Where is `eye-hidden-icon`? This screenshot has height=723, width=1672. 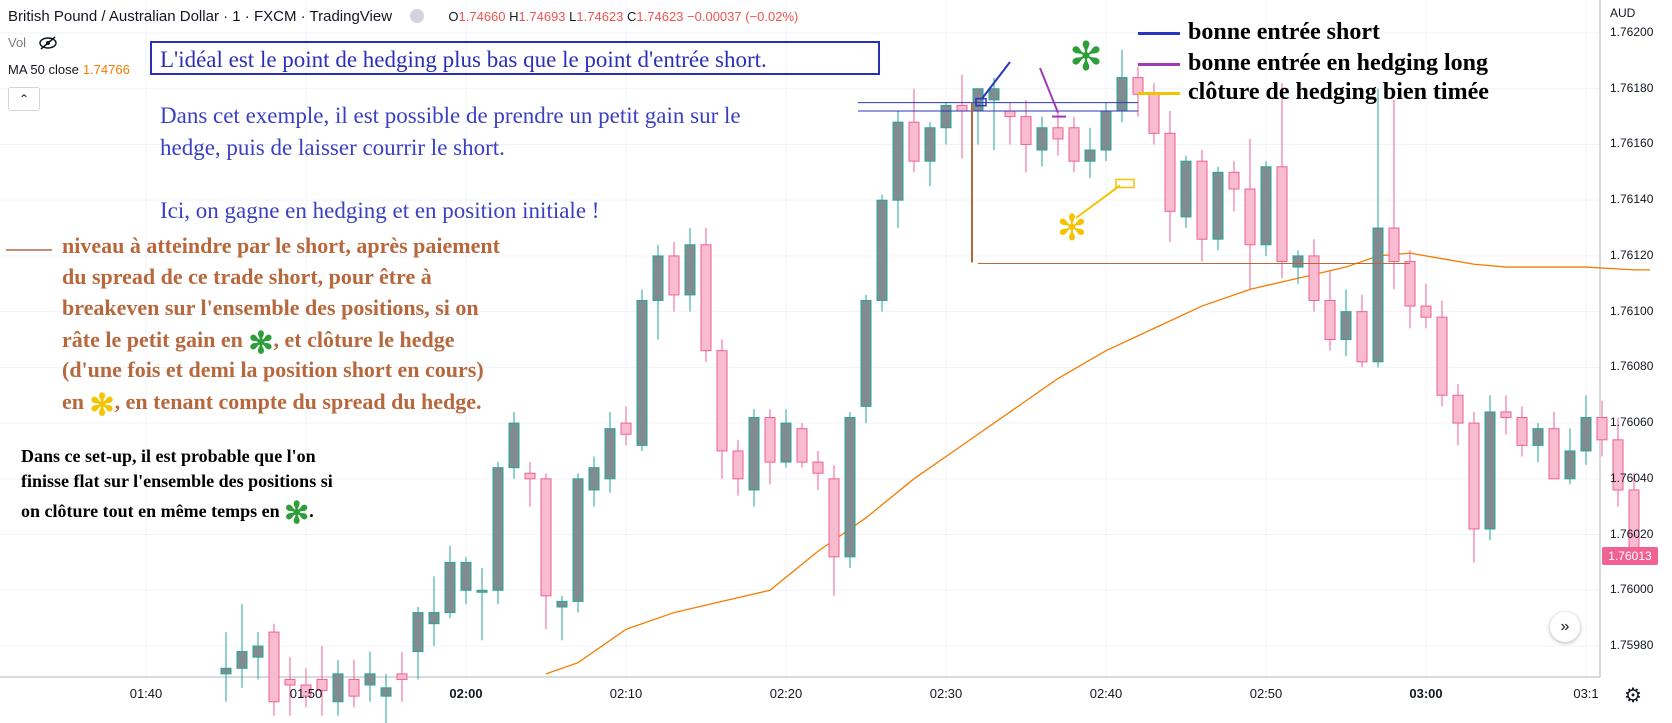
eye-hidden-icon is located at coordinates (48, 43).